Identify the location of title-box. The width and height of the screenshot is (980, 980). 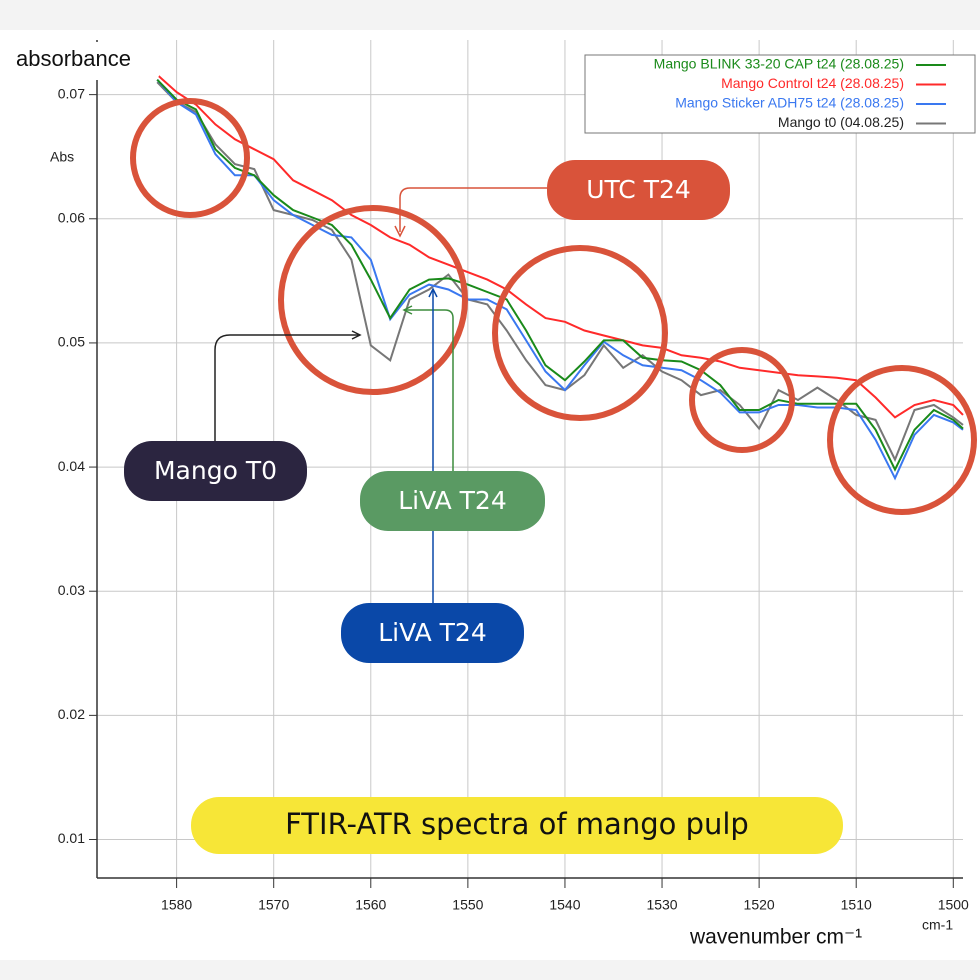
(517, 825).